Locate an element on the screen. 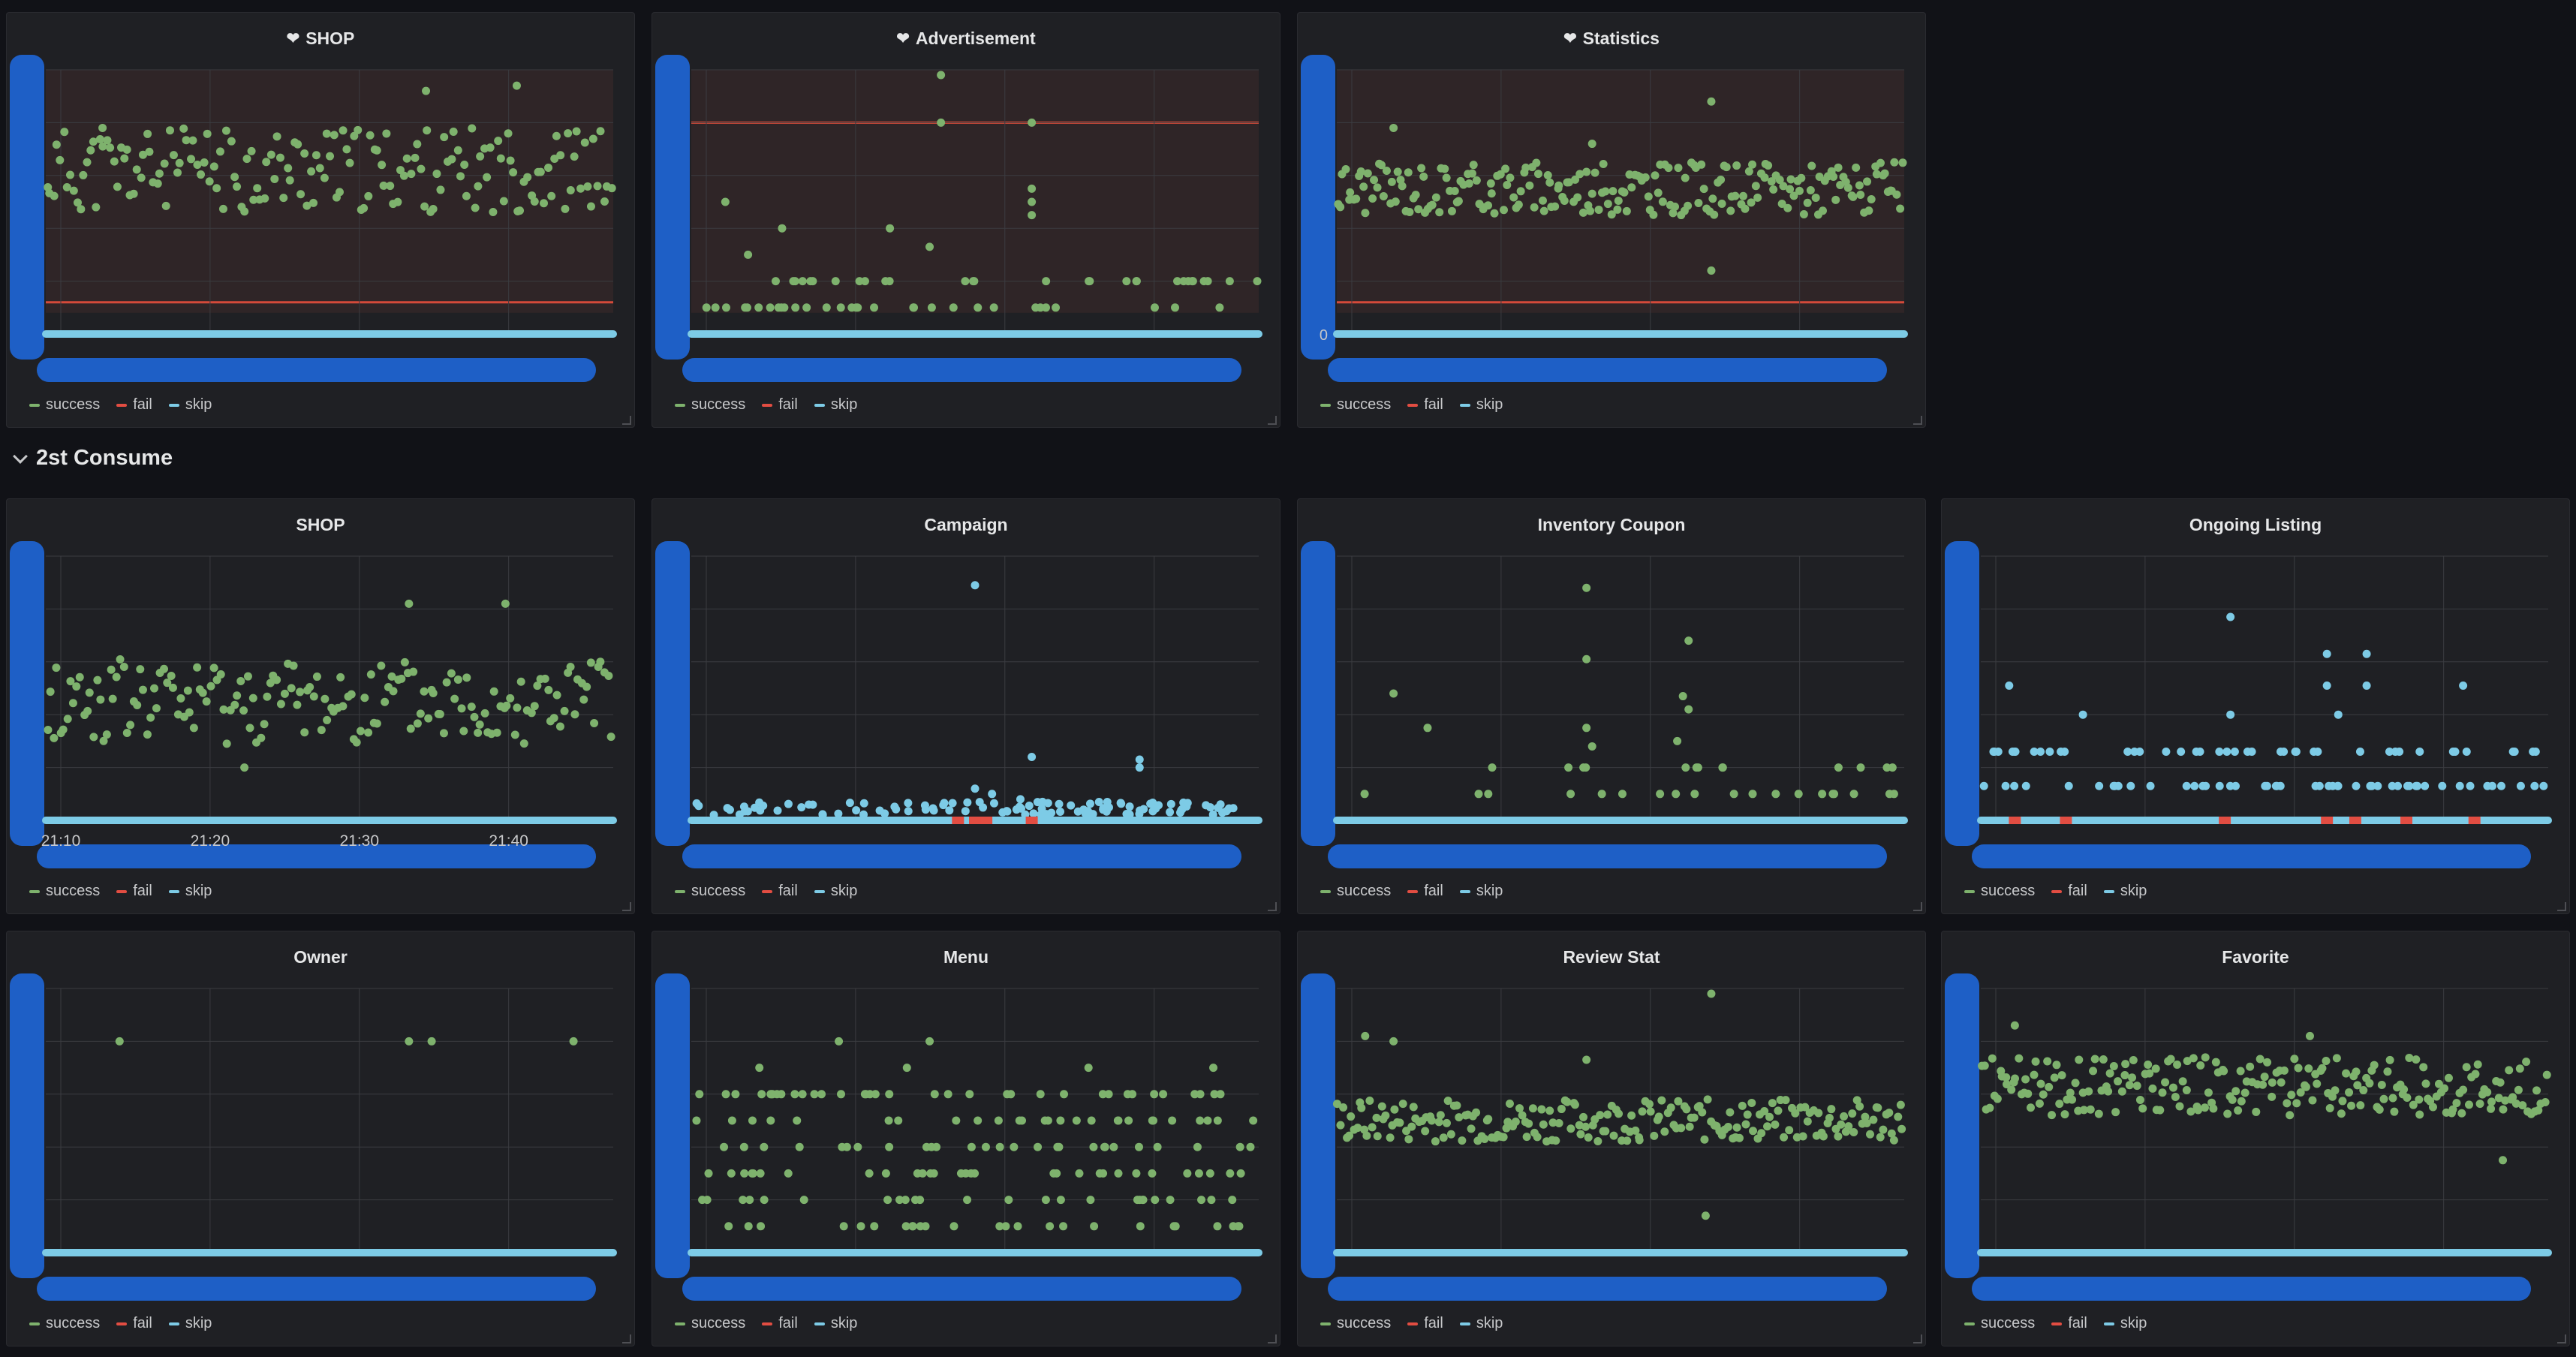  panel-review-stat: Review Stat success fail skip is located at coordinates (1612, 1138).